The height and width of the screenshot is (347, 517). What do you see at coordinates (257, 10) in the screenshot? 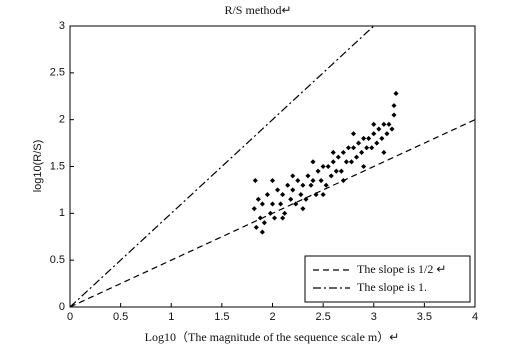
I see `chart-title: R/S method↵` at bounding box center [257, 10].